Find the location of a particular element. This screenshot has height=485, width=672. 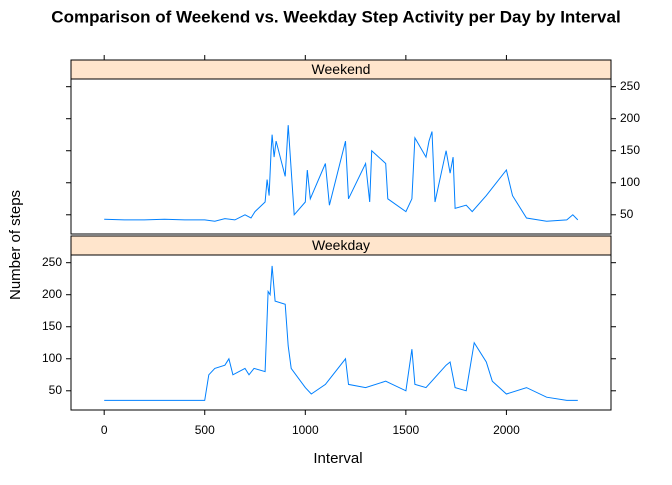

line is located at coordinates (341, 173).